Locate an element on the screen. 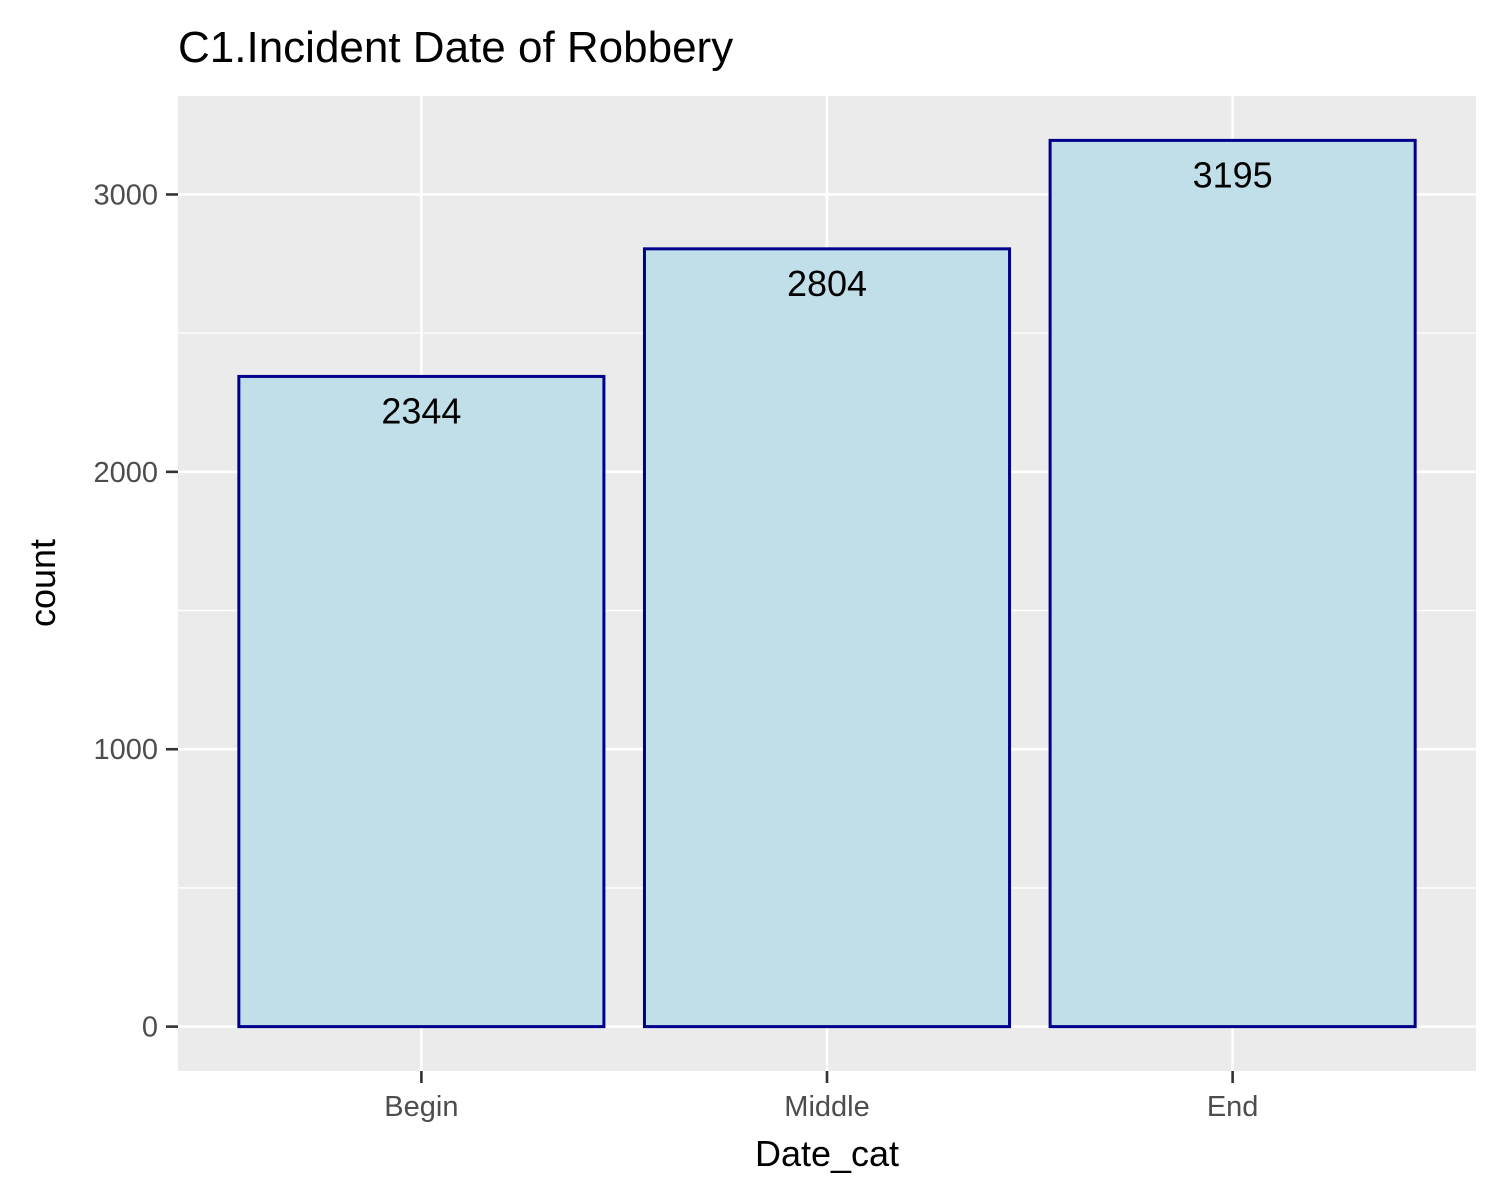 The width and height of the screenshot is (1500, 1200). y-tick-label: 1000 is located at coordinates (125, 750).